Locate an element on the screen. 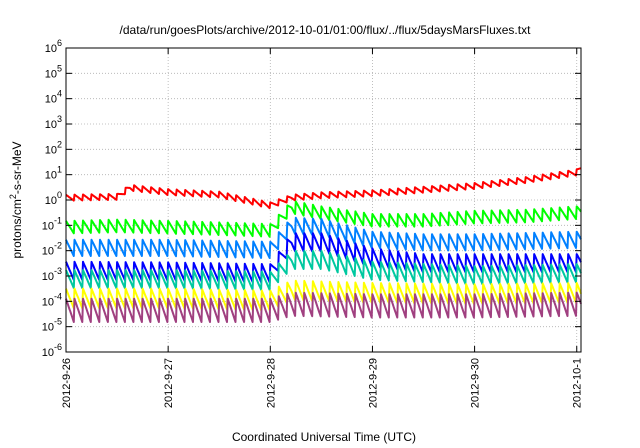  x-tick-label: 2012-9-28 is located at coordinates (271, 383).